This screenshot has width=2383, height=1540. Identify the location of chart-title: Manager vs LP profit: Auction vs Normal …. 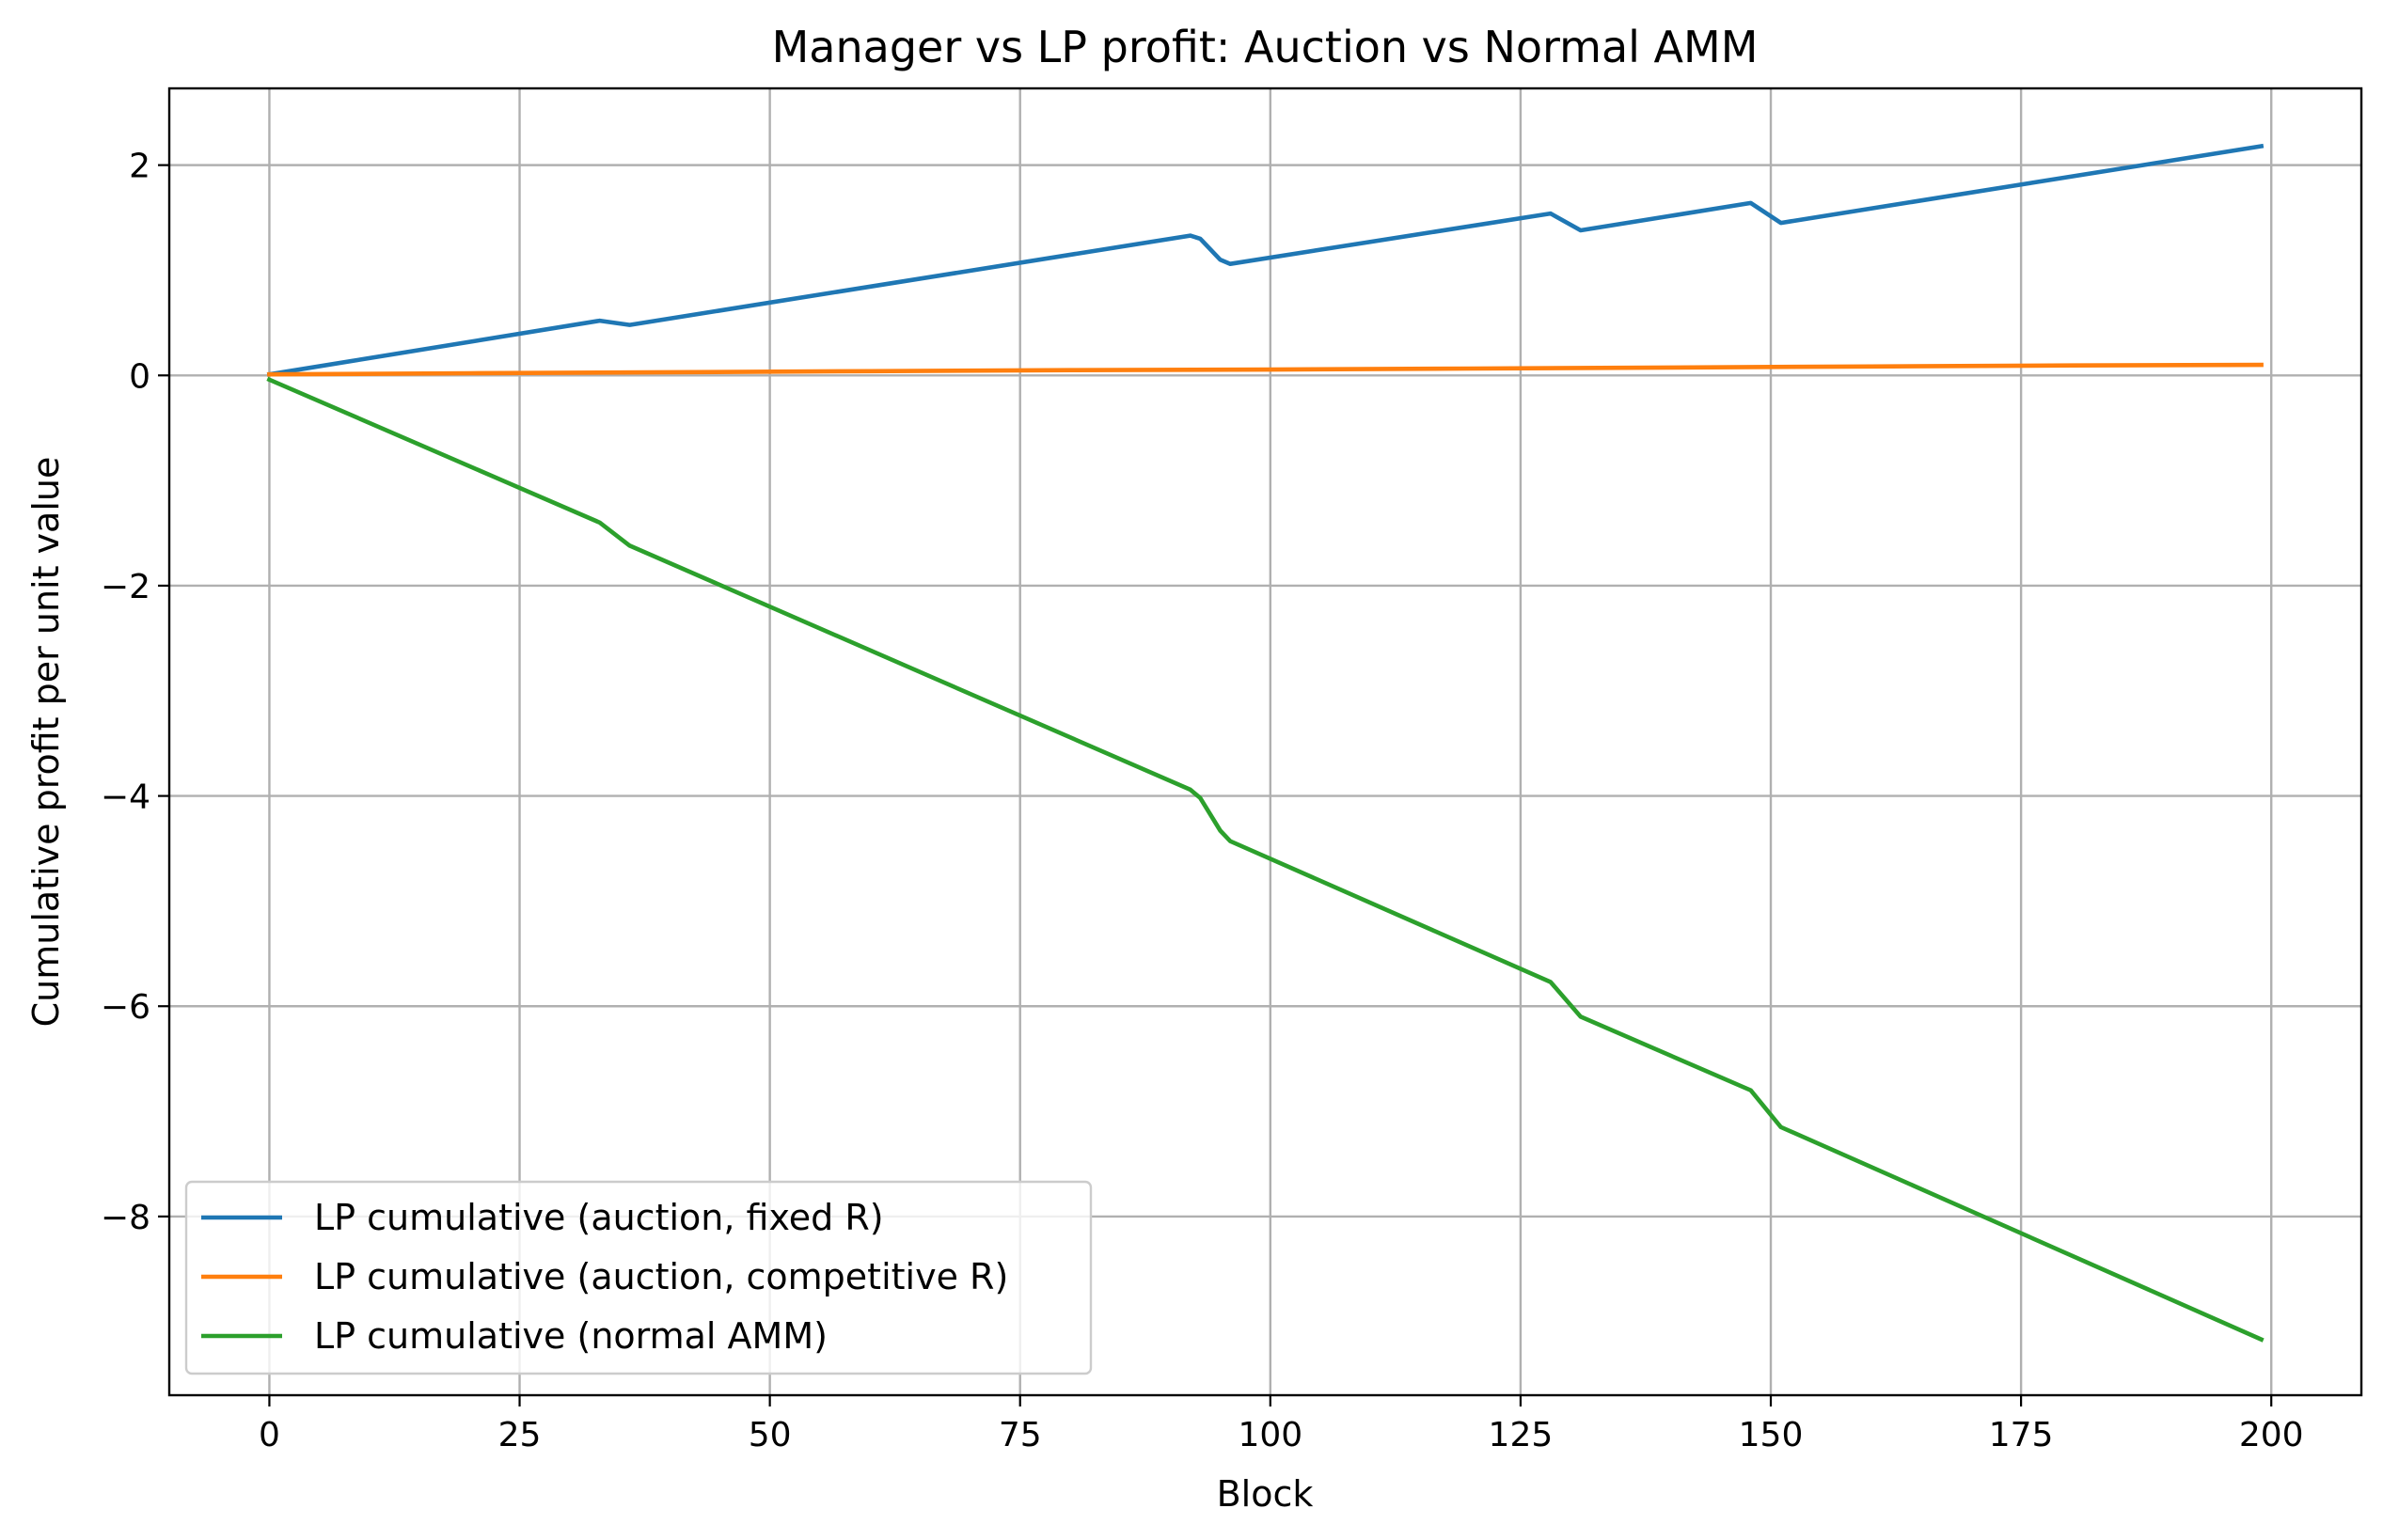
(1265, 47).